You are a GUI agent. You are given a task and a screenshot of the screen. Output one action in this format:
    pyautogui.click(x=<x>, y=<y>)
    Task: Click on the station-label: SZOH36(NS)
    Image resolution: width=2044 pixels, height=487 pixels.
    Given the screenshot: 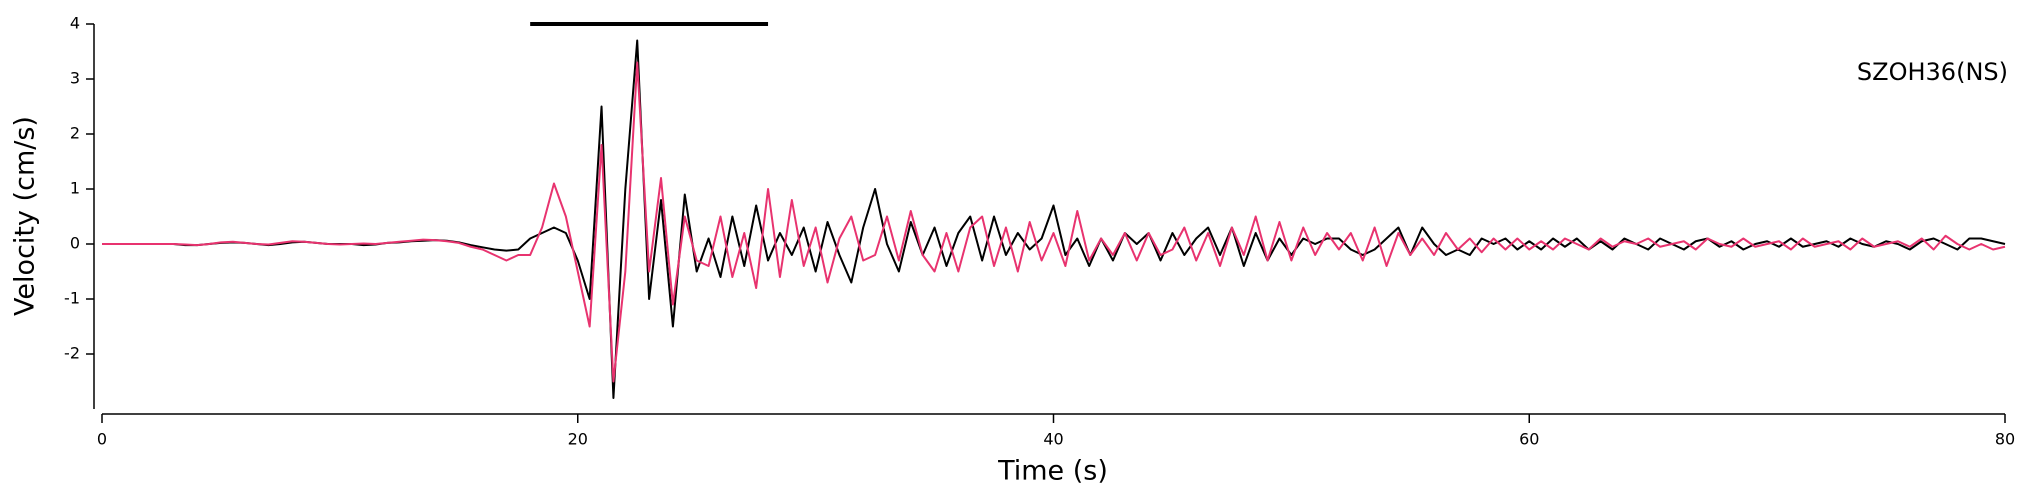 What is the action you would take?
    pyautogui.click(x=1932, y=72)
    